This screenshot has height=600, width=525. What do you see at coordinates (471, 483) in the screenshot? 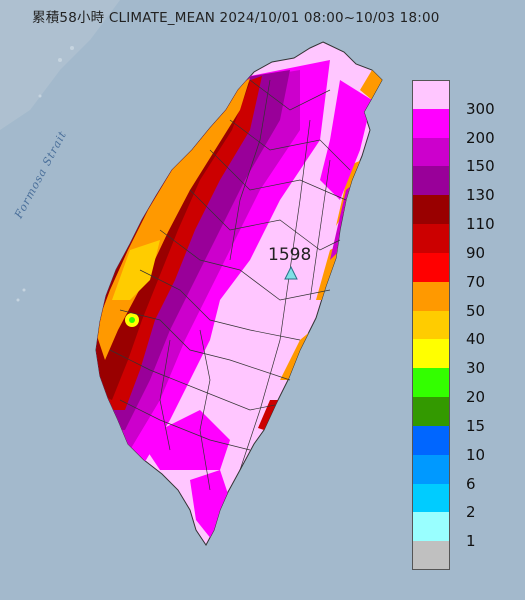
I see `legend-label: 6` at bounding box center [471, 483].